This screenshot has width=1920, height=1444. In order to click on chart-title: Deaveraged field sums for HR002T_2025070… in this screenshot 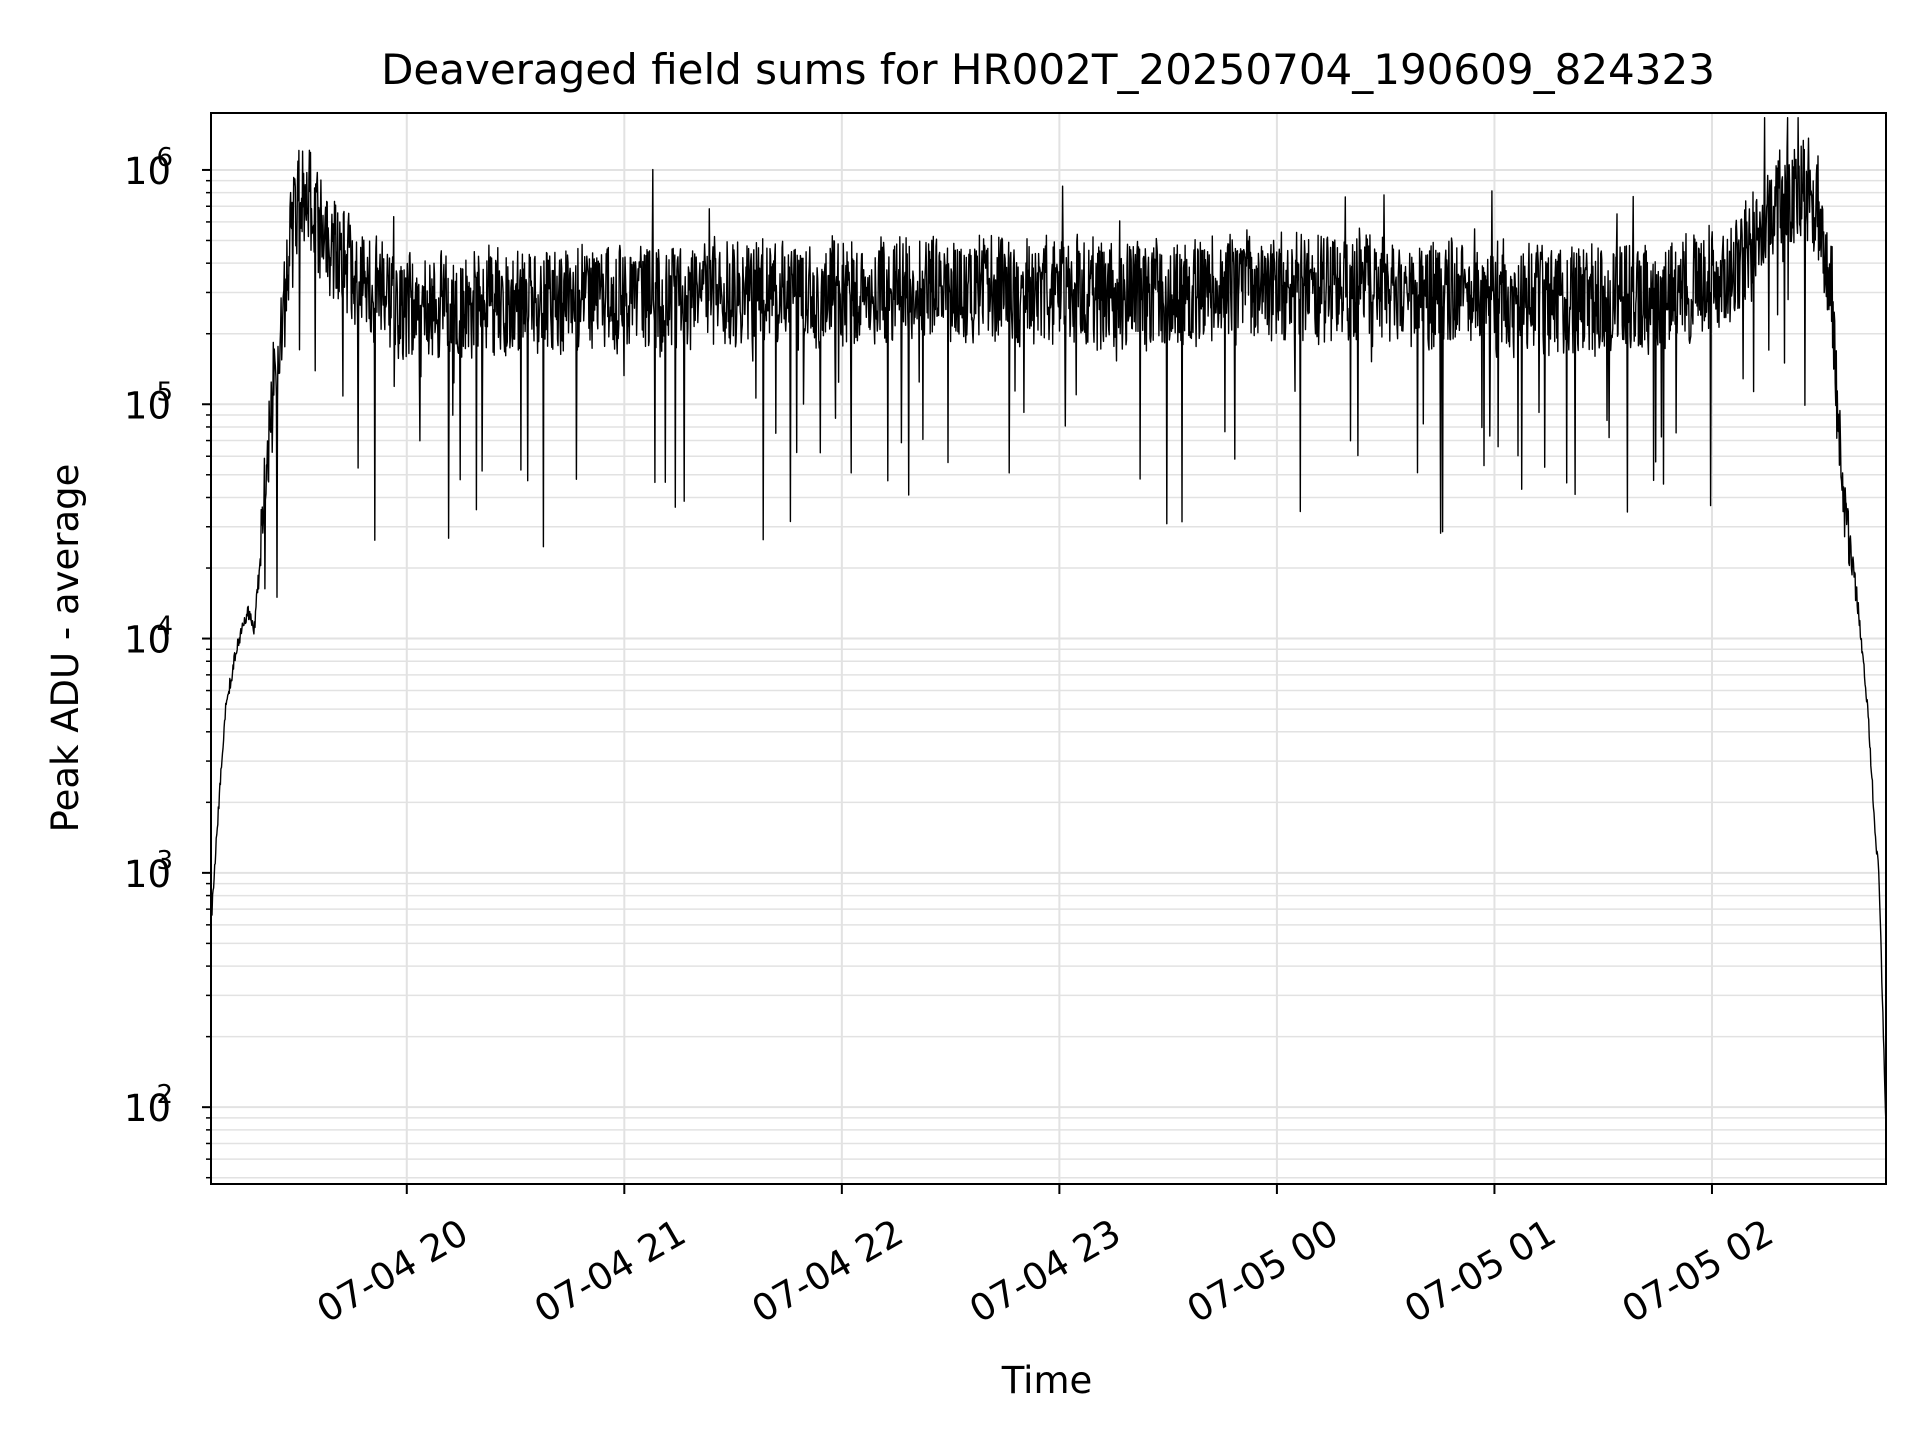, I will do `click(1048, 69)`.